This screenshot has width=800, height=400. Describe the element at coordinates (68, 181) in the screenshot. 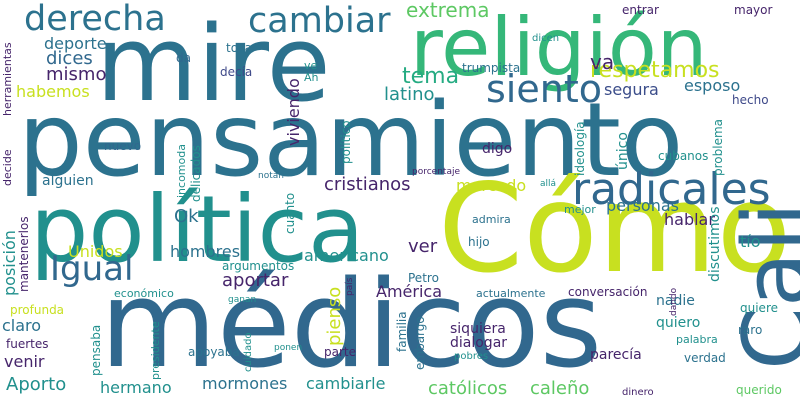

I see `word-alguien: alguien` at that location.